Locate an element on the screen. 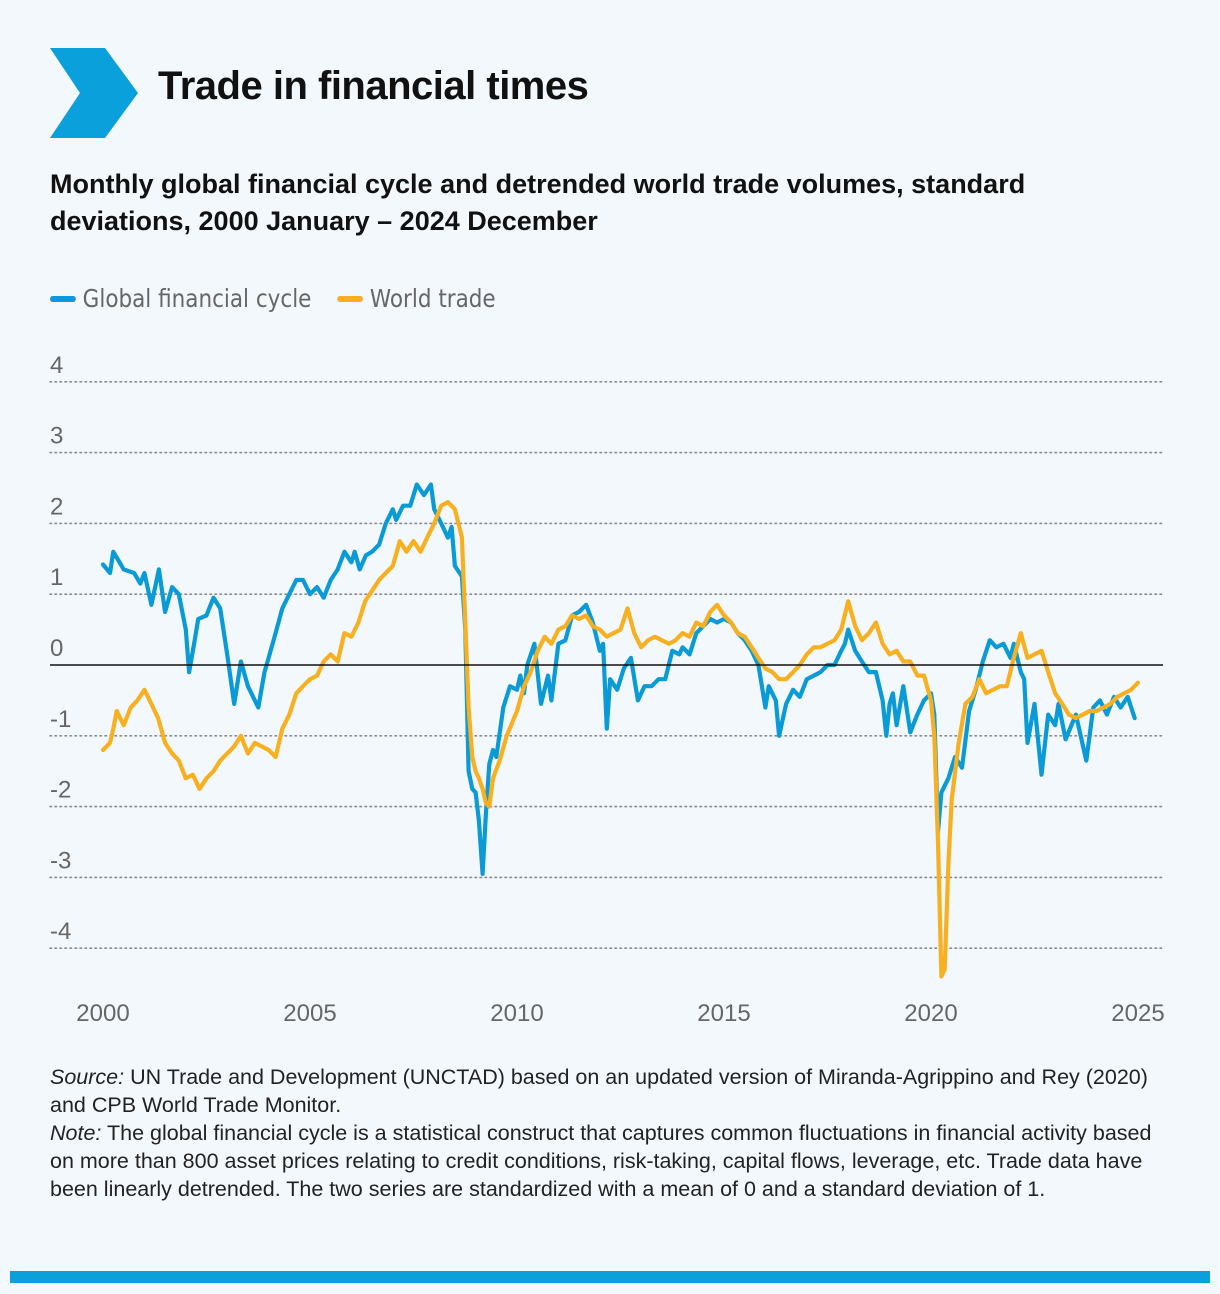  note-label: Note: is located at coordinates (76, 1133).